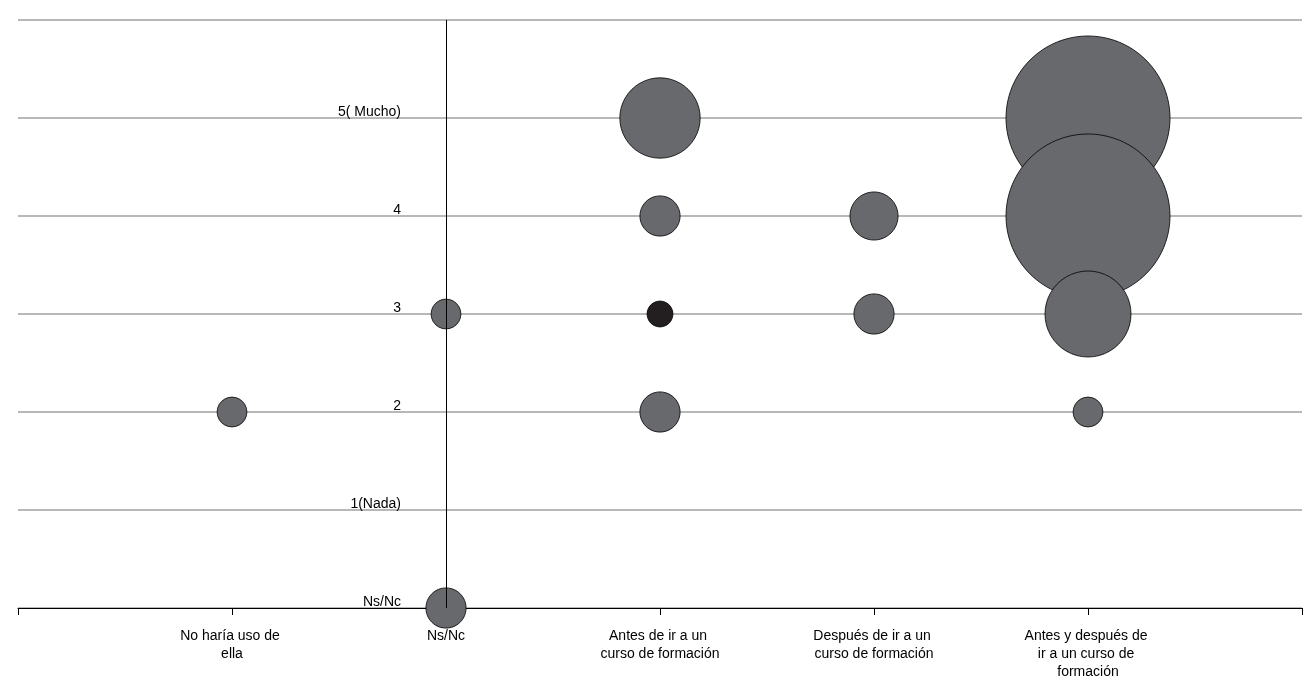 The image size is (1314, 696). I want to click on x-tick-label: Antes de ir a un curso de formación, so click(660, 644).